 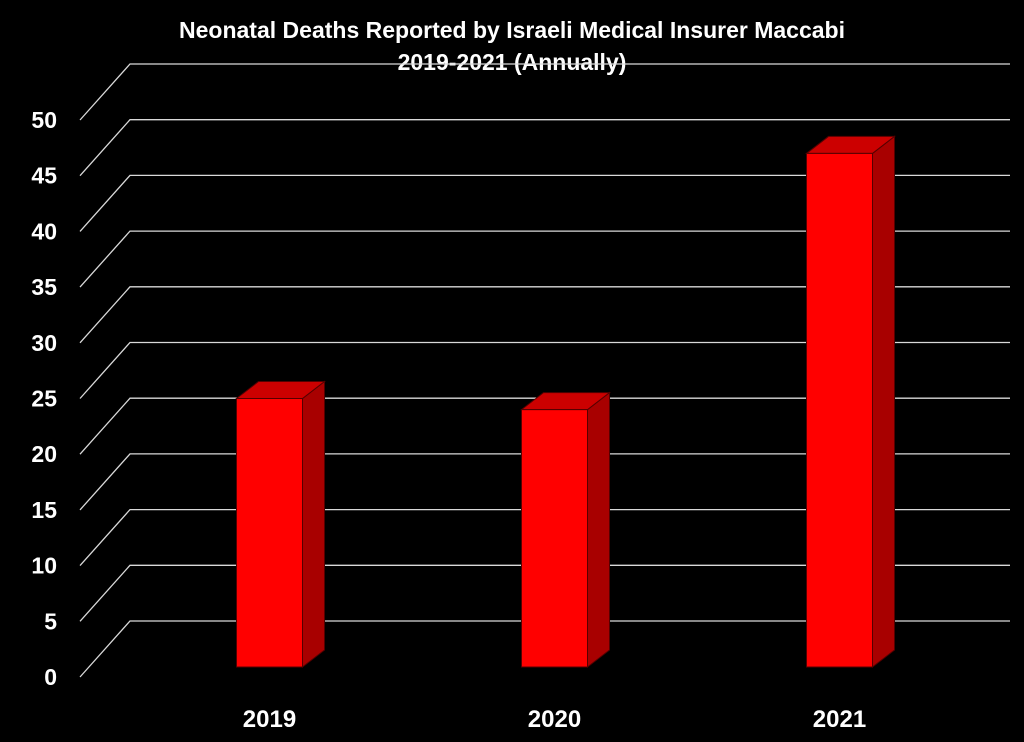 I want to click on x-category-label: 2021, so click(x=839, y=719).